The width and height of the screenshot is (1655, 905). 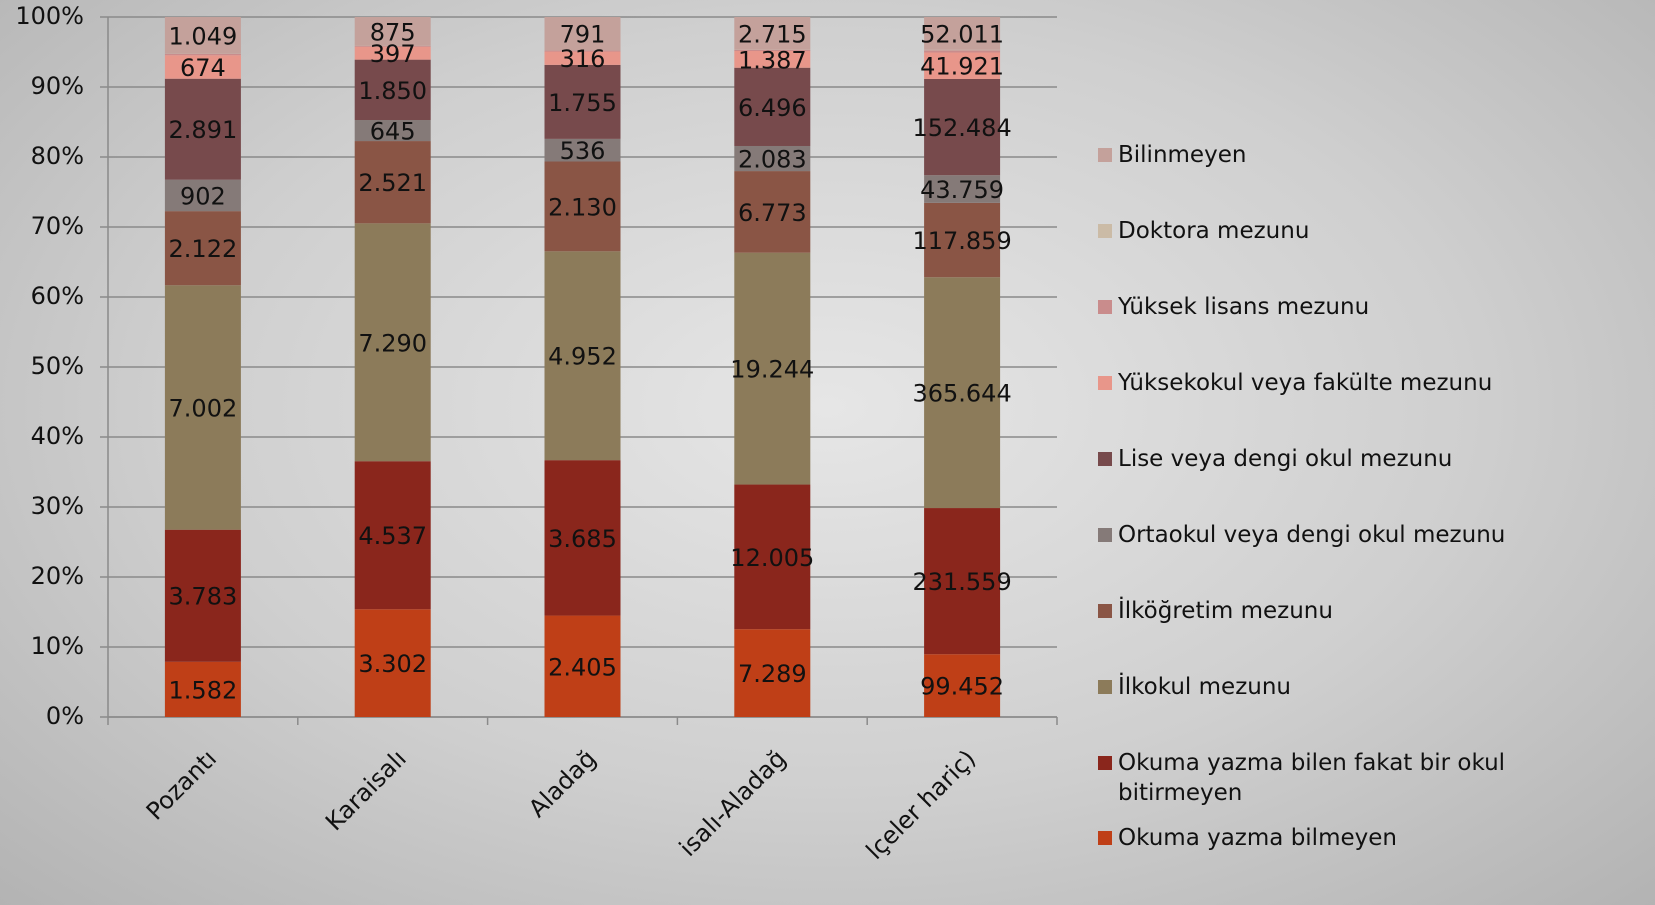 I want to click on data-label: 536, so click(x=583, y=151).